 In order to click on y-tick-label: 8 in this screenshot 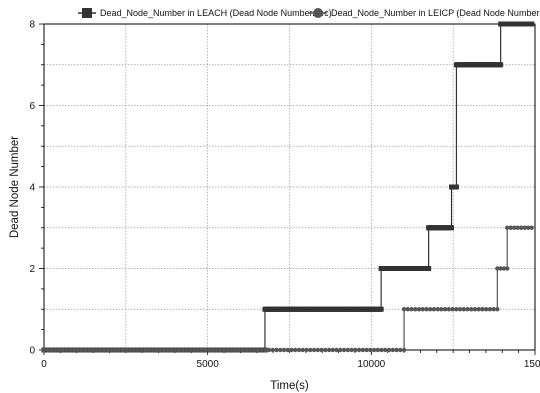, I will do `click(32, 25)`.